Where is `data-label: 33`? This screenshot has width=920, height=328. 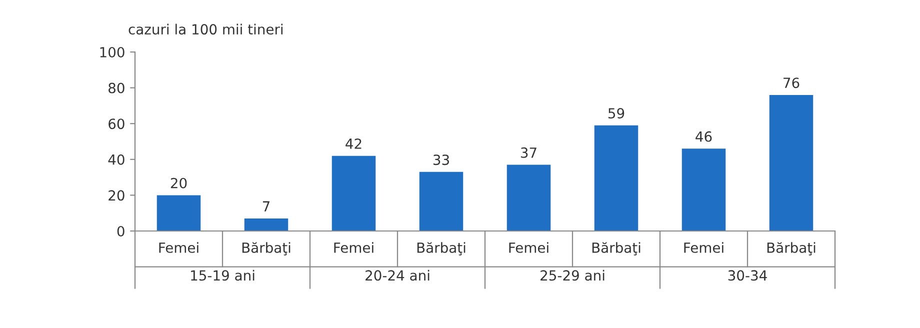
data-label: 33 is located at coordinates (441, 160).